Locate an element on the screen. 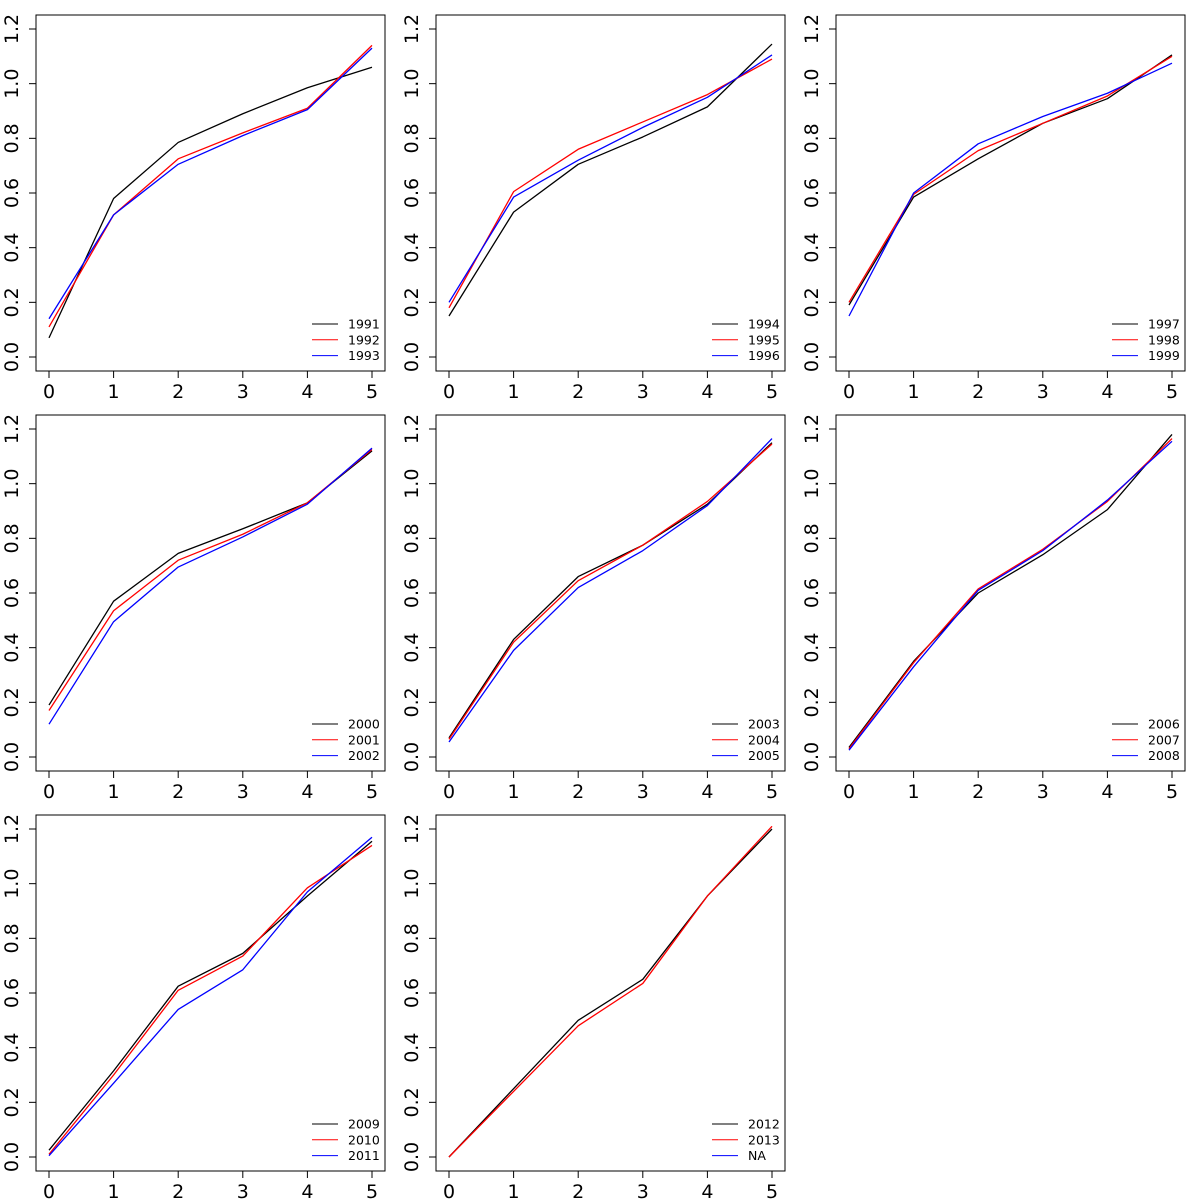 The image size is (1200, 1200). series-line-2013 is located at coordinates (610, 991).